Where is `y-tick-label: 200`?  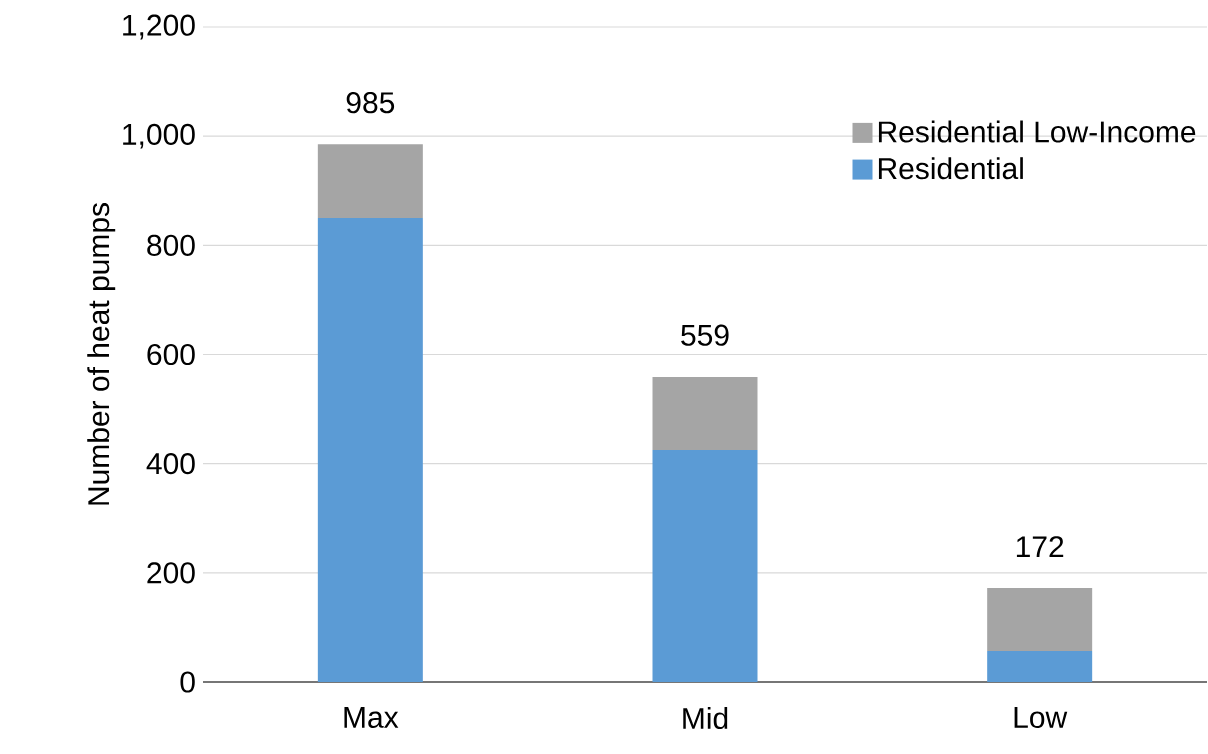
y-tick-label: 200 is located at coordinates (171, 573).